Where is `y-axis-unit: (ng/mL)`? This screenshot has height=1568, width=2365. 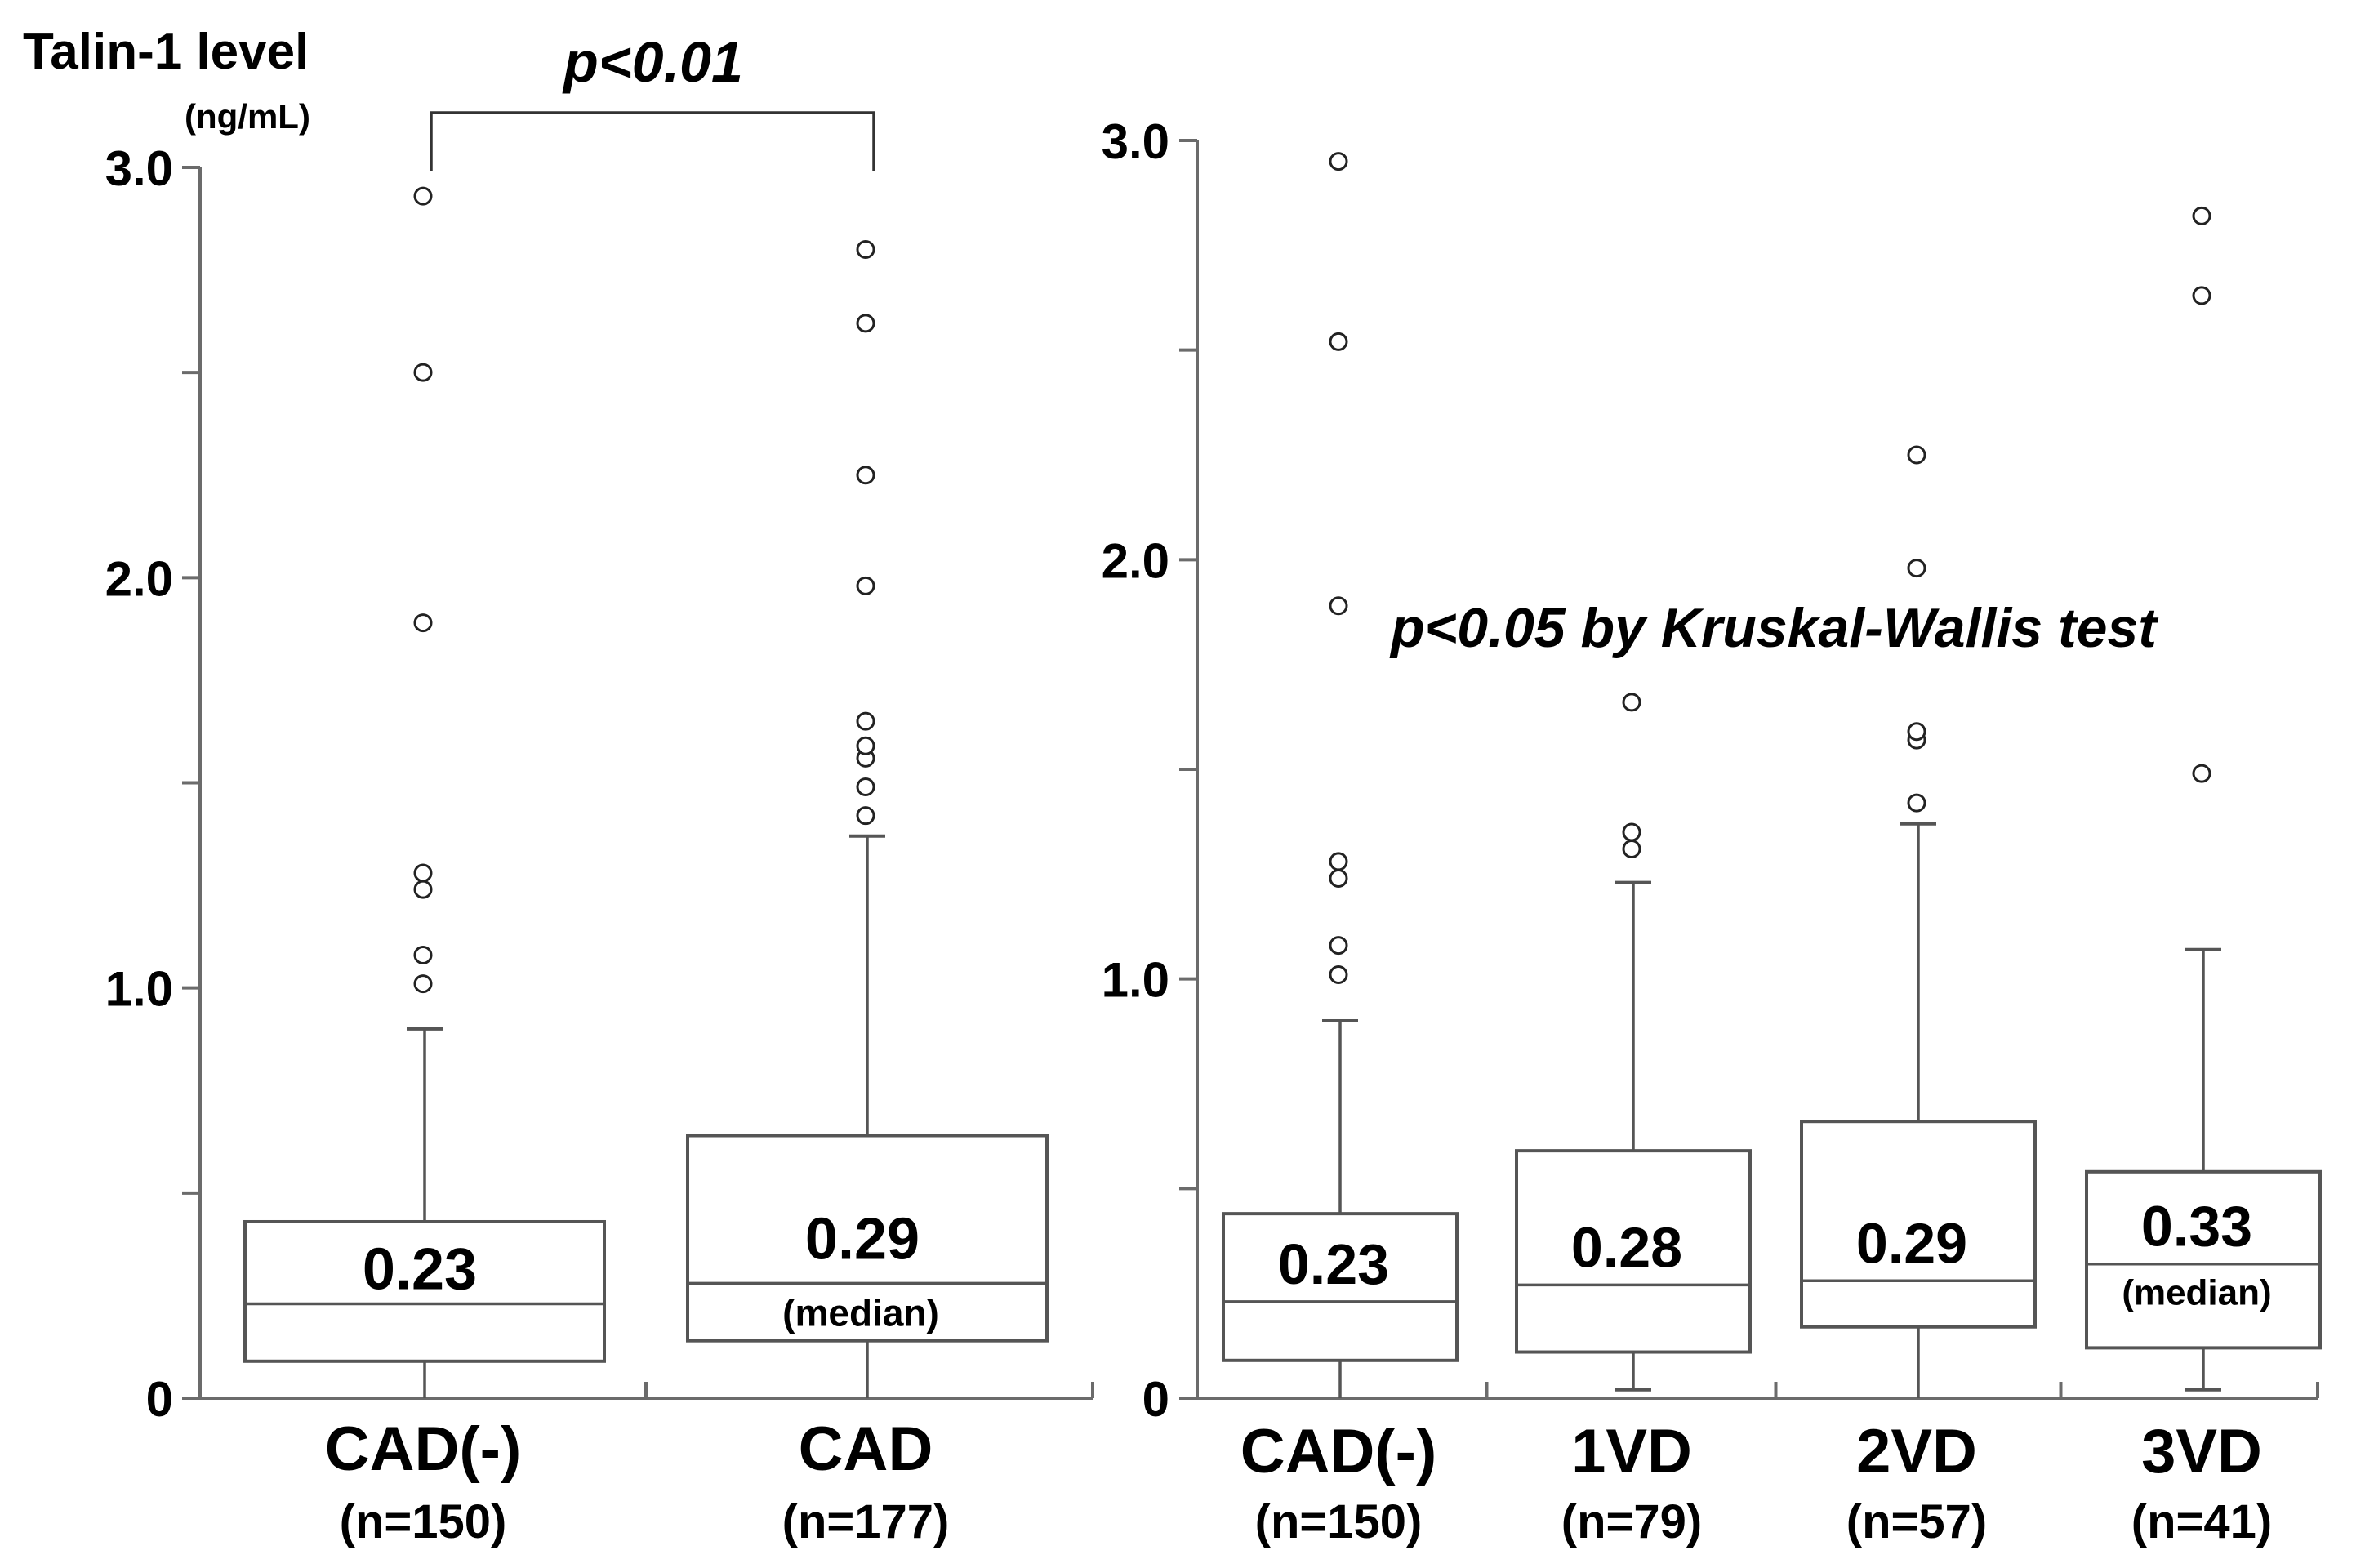
y-axis-unit: (ng/mL) is located at coordinates (247, 116).